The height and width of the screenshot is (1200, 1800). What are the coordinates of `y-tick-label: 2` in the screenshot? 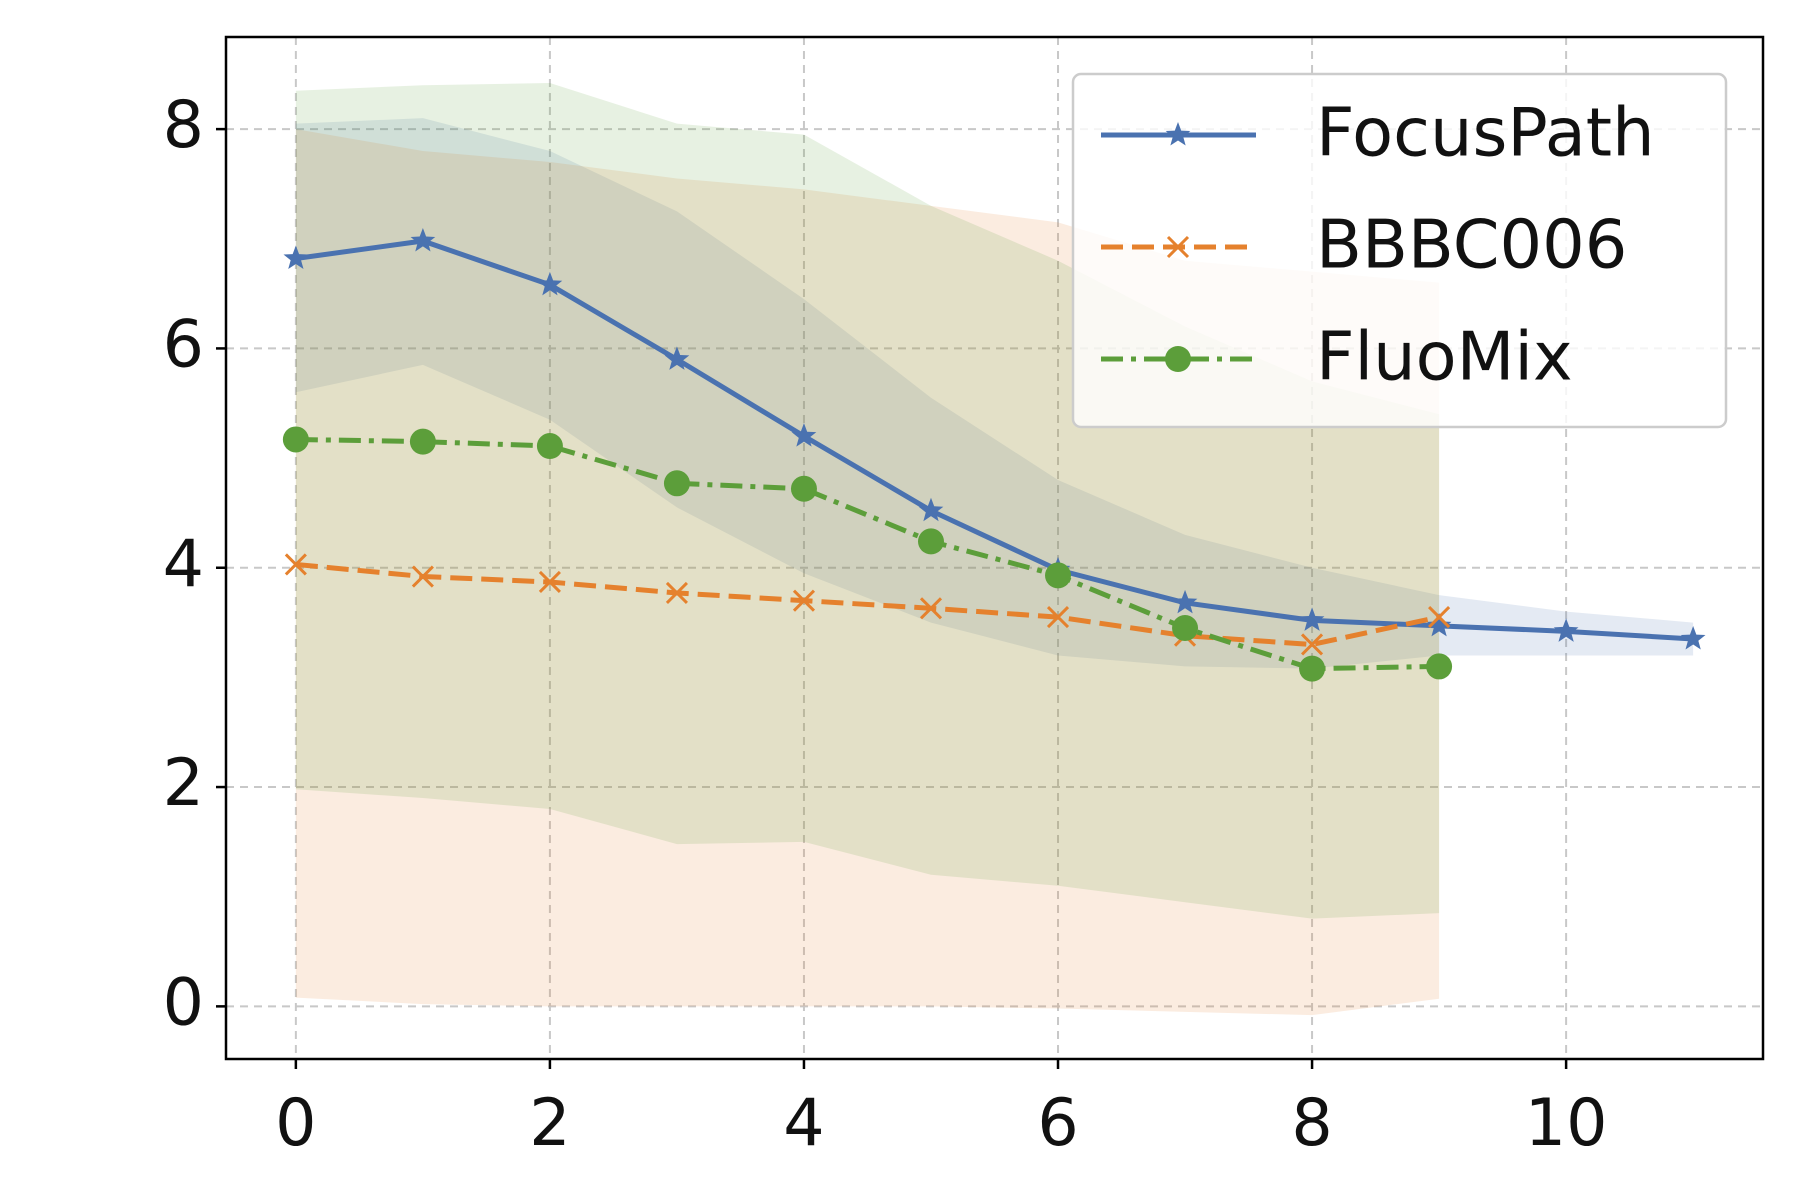 It's located at (183, 783).